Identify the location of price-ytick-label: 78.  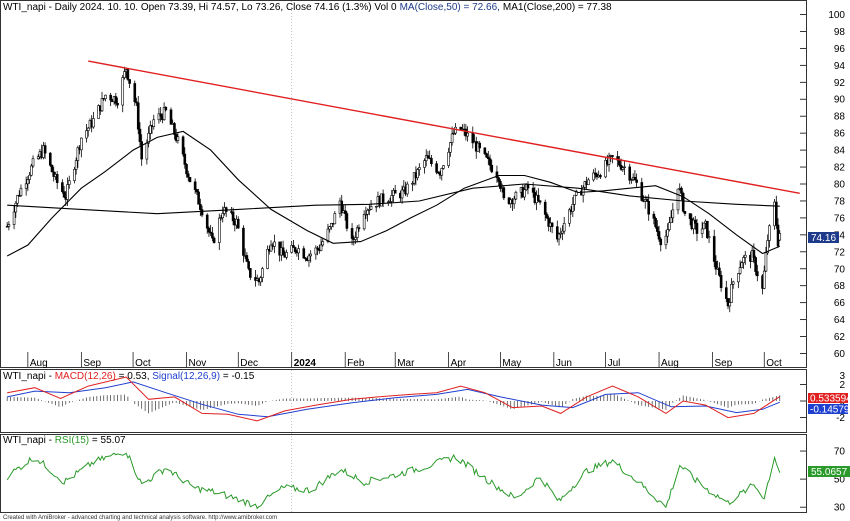
(840, 201).